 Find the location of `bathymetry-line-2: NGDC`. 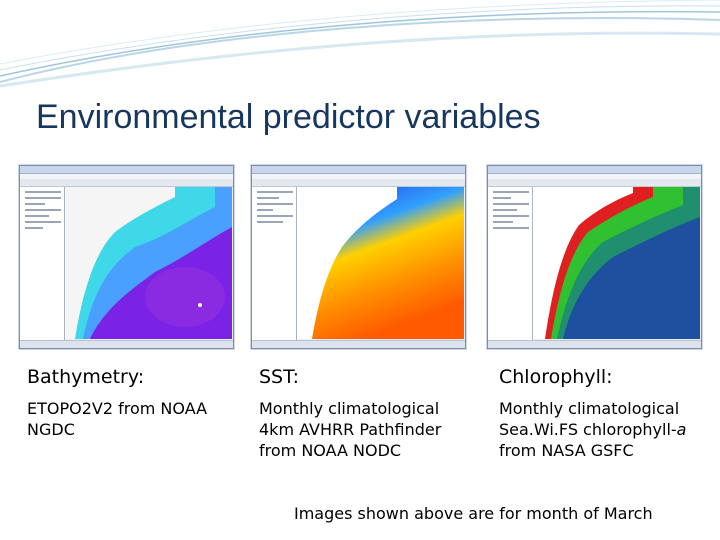

bathymetry-line-2: NGDC is located at coordinates (51, 429).